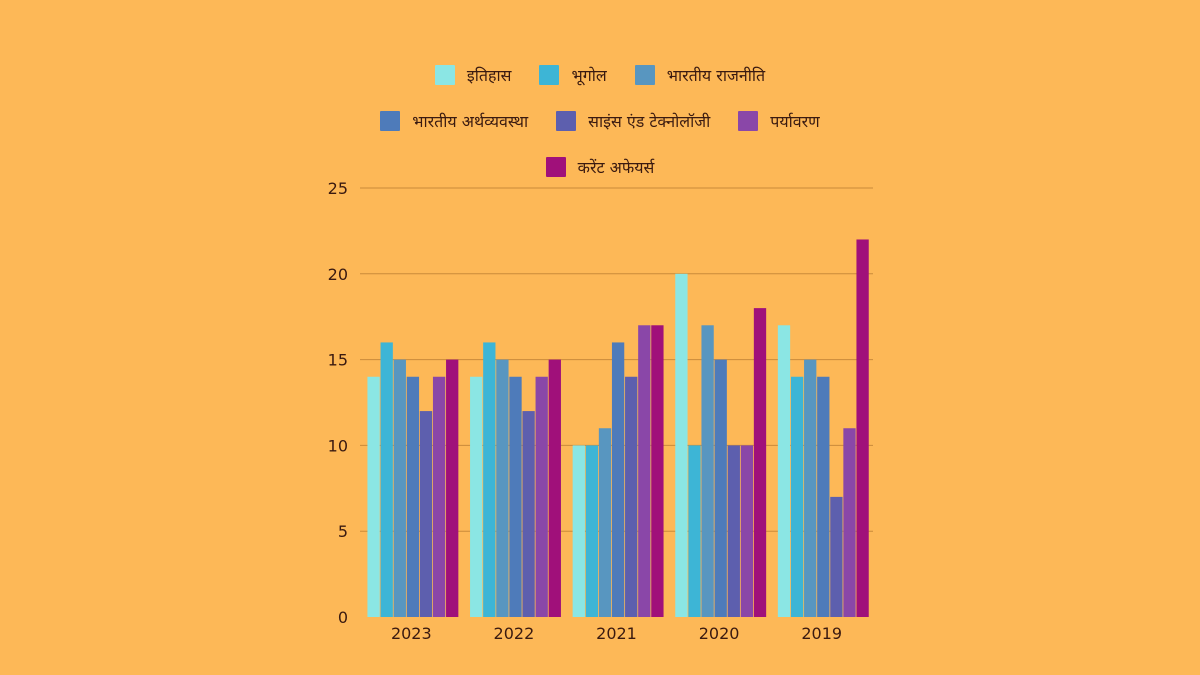 The image size is (1200, 675). What do you see at coordinates (338, 445) in the screenshot?
I see `y-tick-label: 10` at bounding box center [338, 445].